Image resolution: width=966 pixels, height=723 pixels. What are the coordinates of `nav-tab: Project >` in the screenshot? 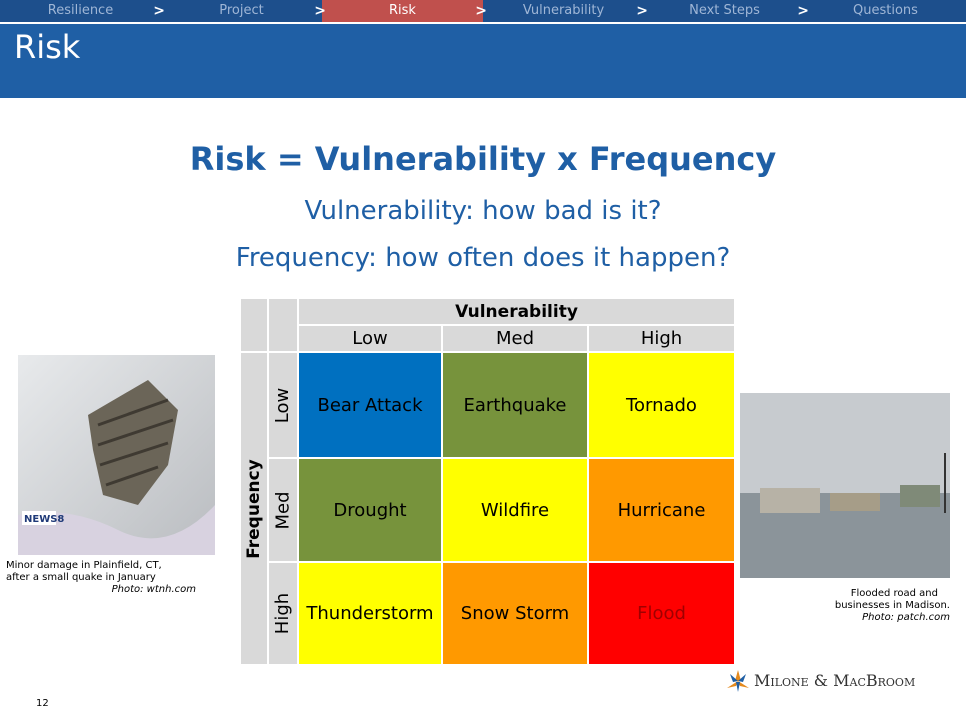 It's located at (272, 11).